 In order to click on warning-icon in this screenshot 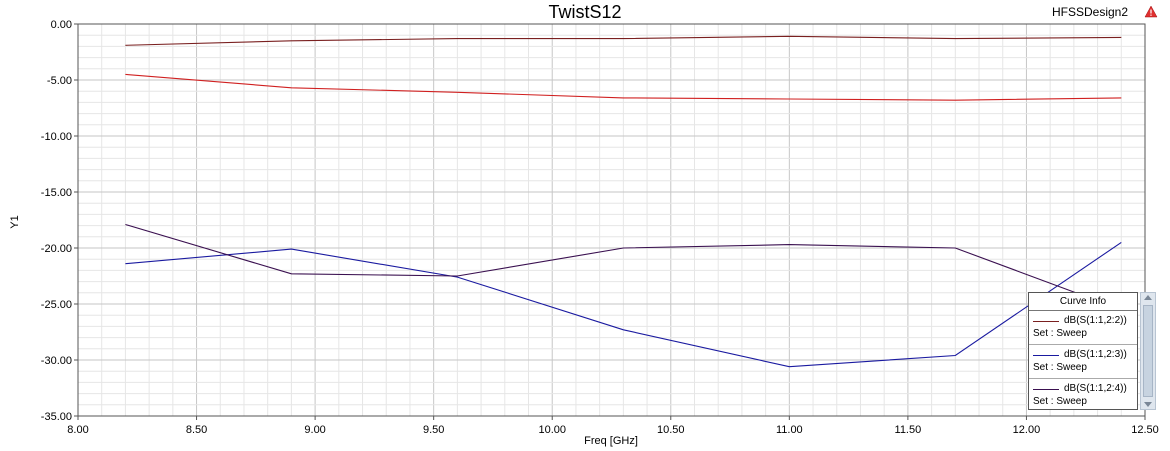, I will do `click(1151, 11)`.